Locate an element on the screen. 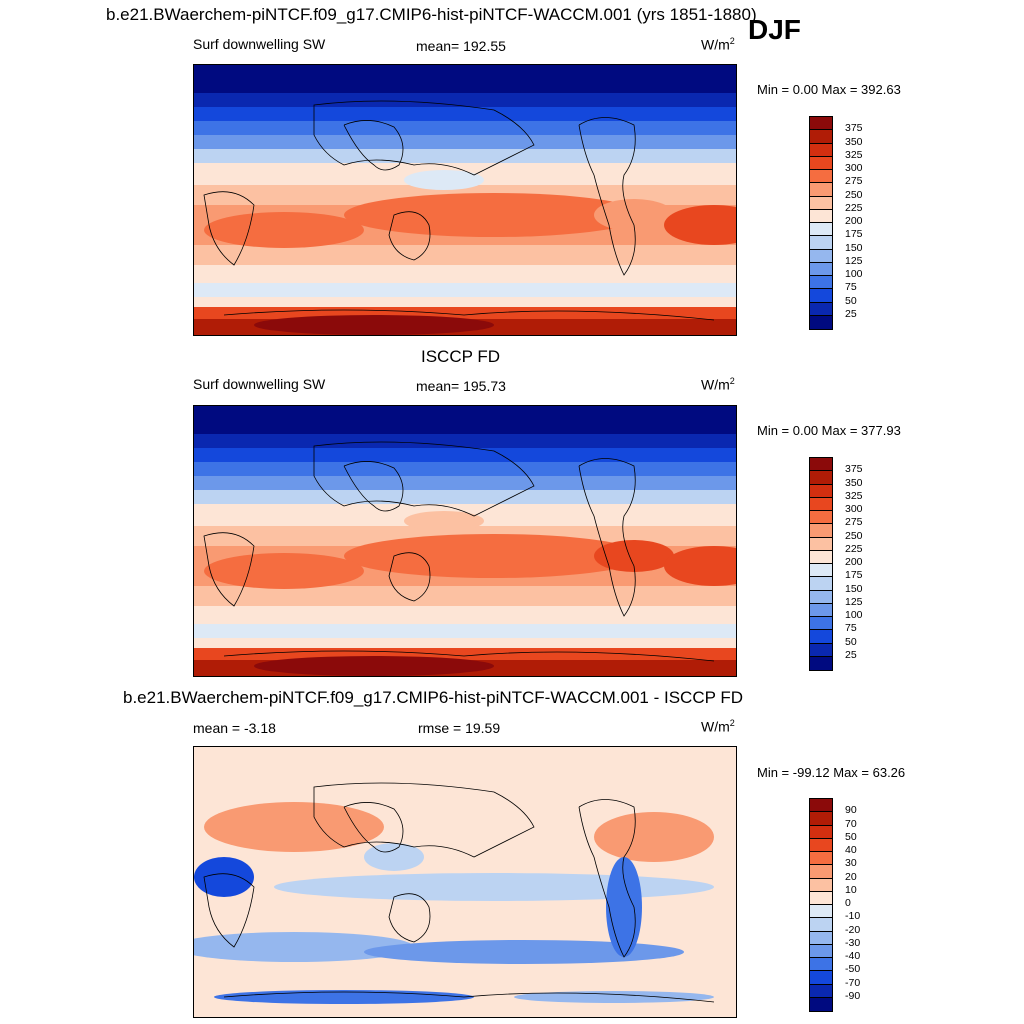 This screenshot has height=1024, width=1024. colorbar-tick-label: -10 is located at coordinates (853, 916).